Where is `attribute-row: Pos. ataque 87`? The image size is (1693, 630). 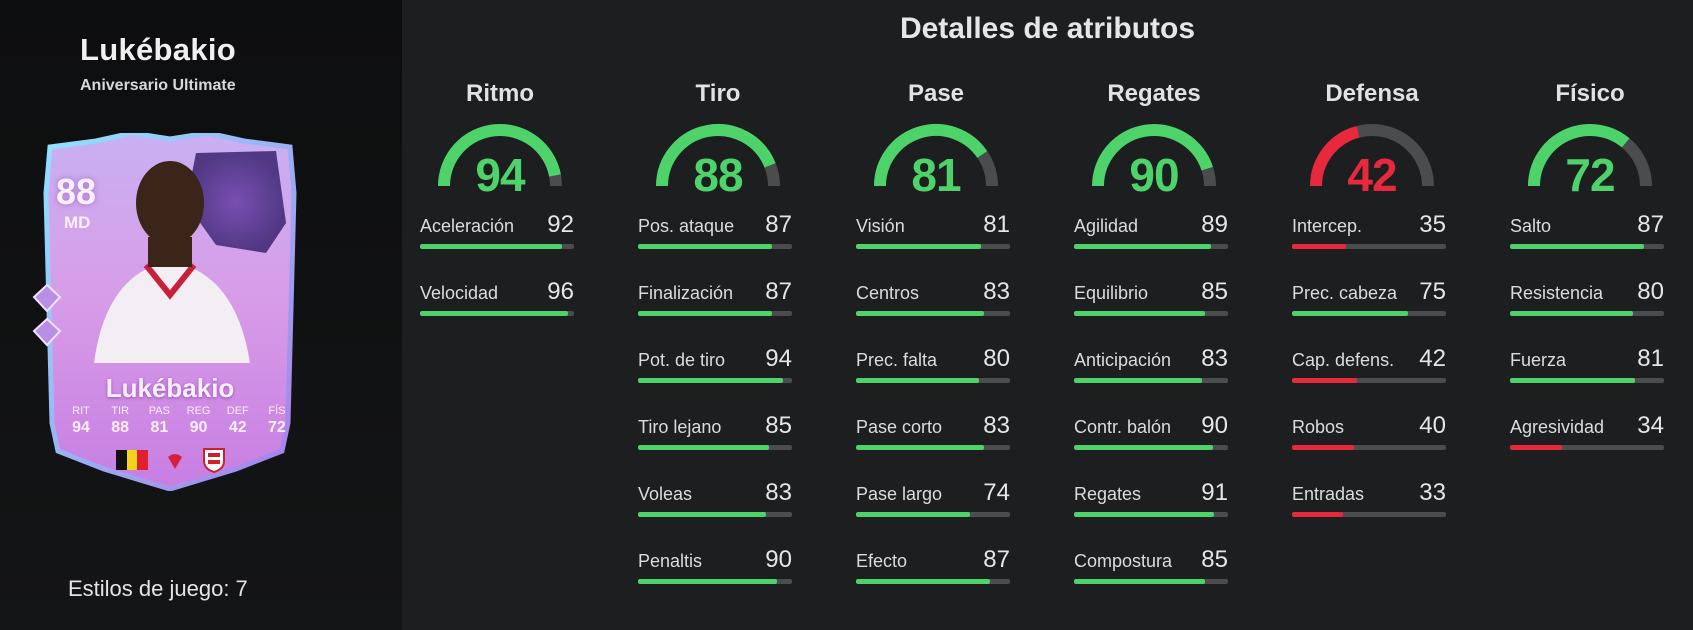 attribute-row: Pos. ataque 87 is located at coordinates (718, 241).